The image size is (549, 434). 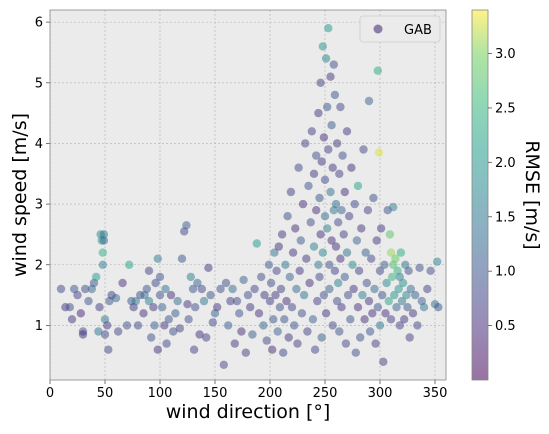 I want to click on colorbar-tick-label: 1.0, so click(x=505, y=272).